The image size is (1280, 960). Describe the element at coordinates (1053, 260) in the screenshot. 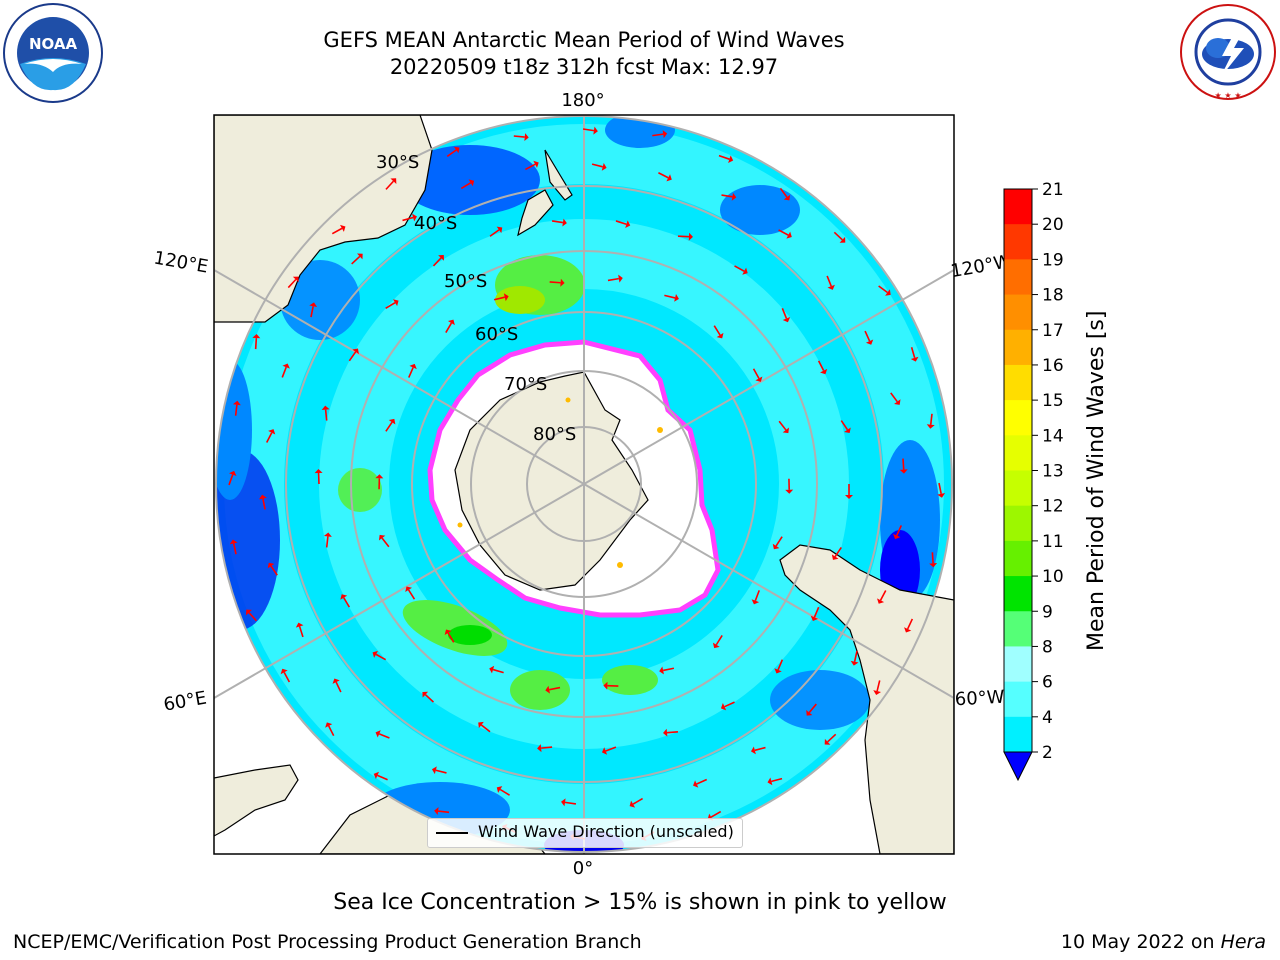

I see `colorbar-tick-label: 19` at that location.